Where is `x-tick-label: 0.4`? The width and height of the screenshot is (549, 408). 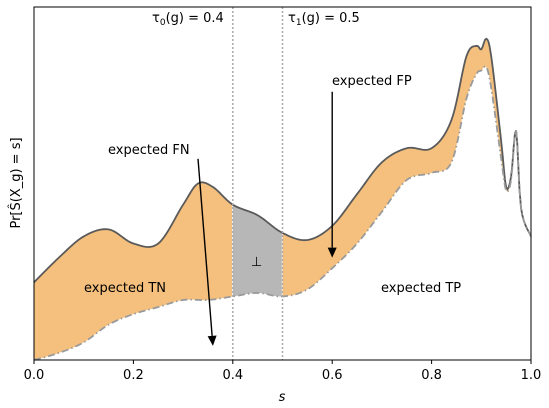
x-tick-label: 0.4 is located at coordinates (232, 375).